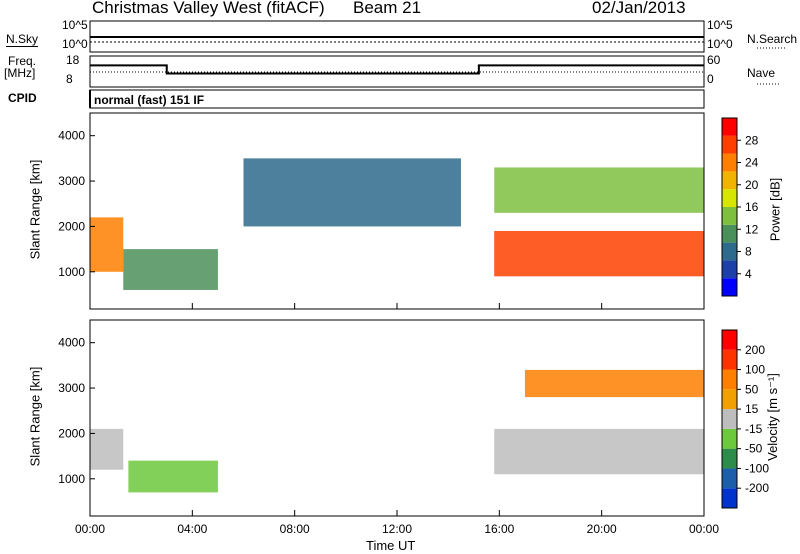 This screenshot has width=800, height=554. I want to click on date-label: 02/Jan/2013, so click(639, 8).